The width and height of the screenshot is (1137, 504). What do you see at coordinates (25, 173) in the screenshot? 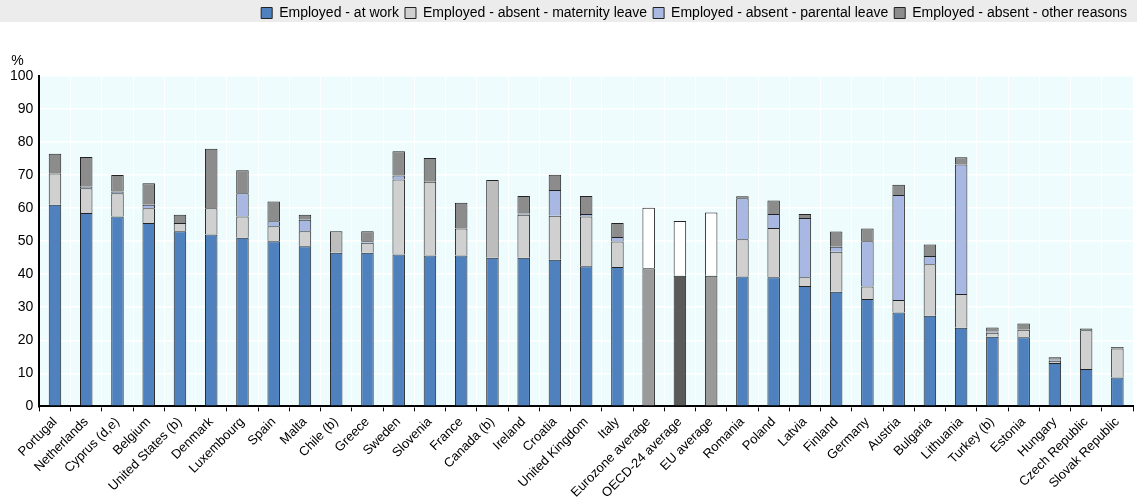
I see `y-tick-label: 70` at bounding box center [25, 173].